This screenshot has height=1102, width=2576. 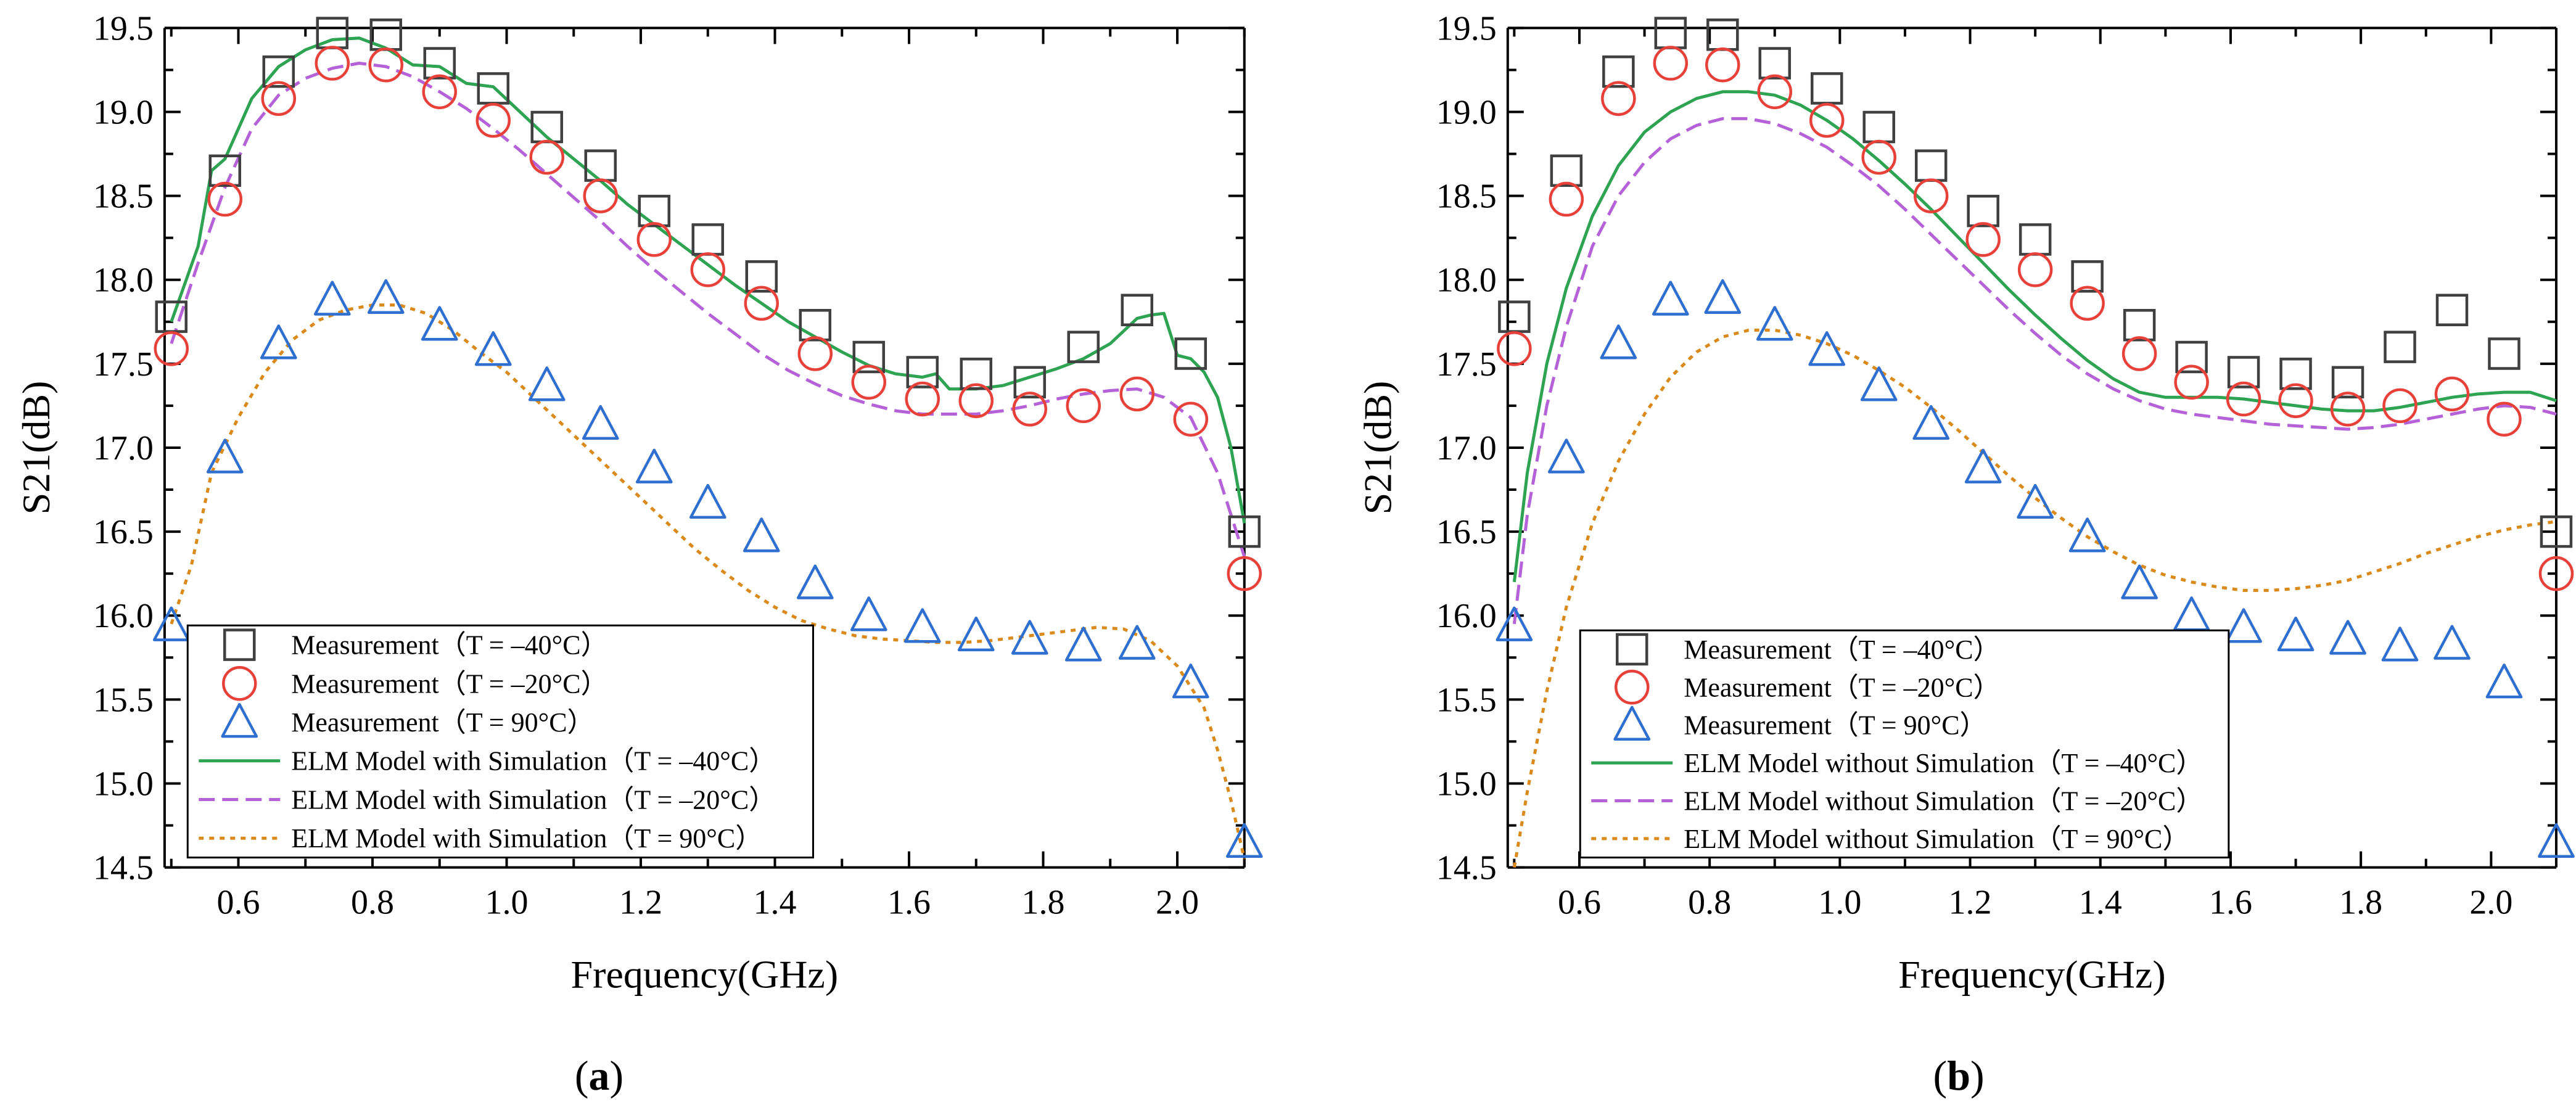 What do you see at coordinates (1835, 725) in the screenshot?
I see `legend-label-2: Measurement（T = 90°C）` at bounding box center [1835, 725].